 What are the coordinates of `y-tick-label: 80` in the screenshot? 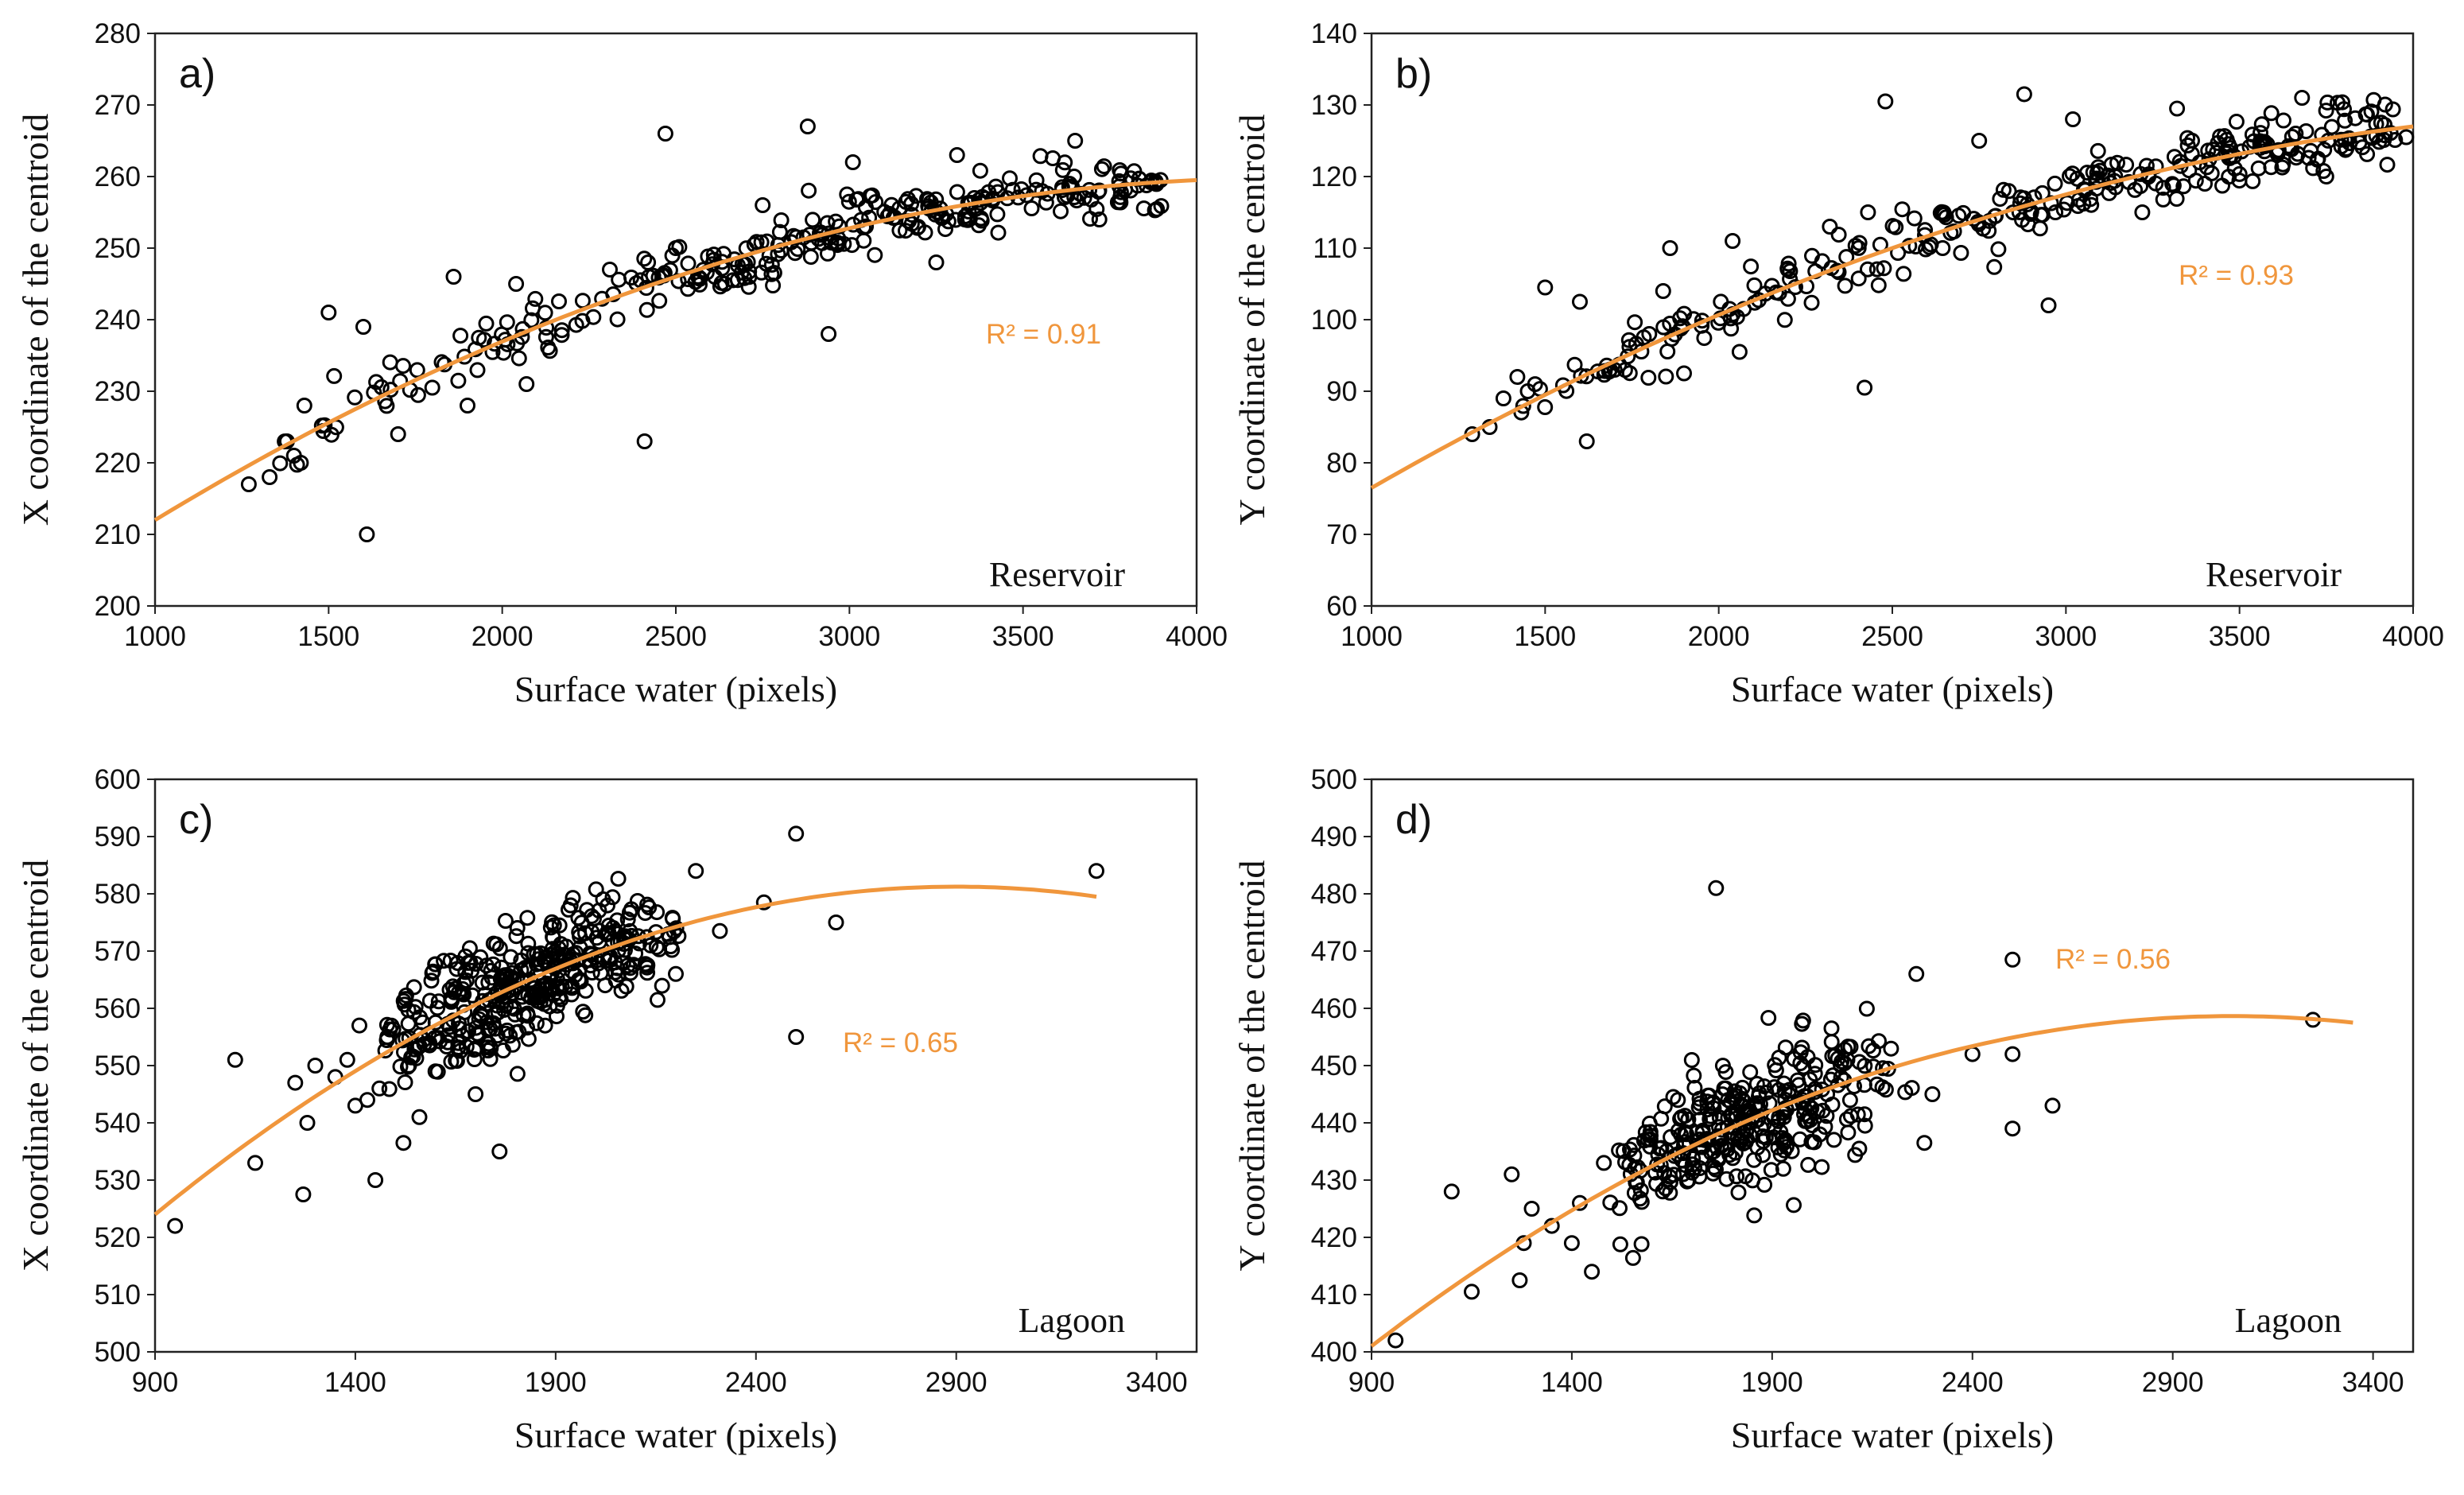 It's located at (1341, 463).